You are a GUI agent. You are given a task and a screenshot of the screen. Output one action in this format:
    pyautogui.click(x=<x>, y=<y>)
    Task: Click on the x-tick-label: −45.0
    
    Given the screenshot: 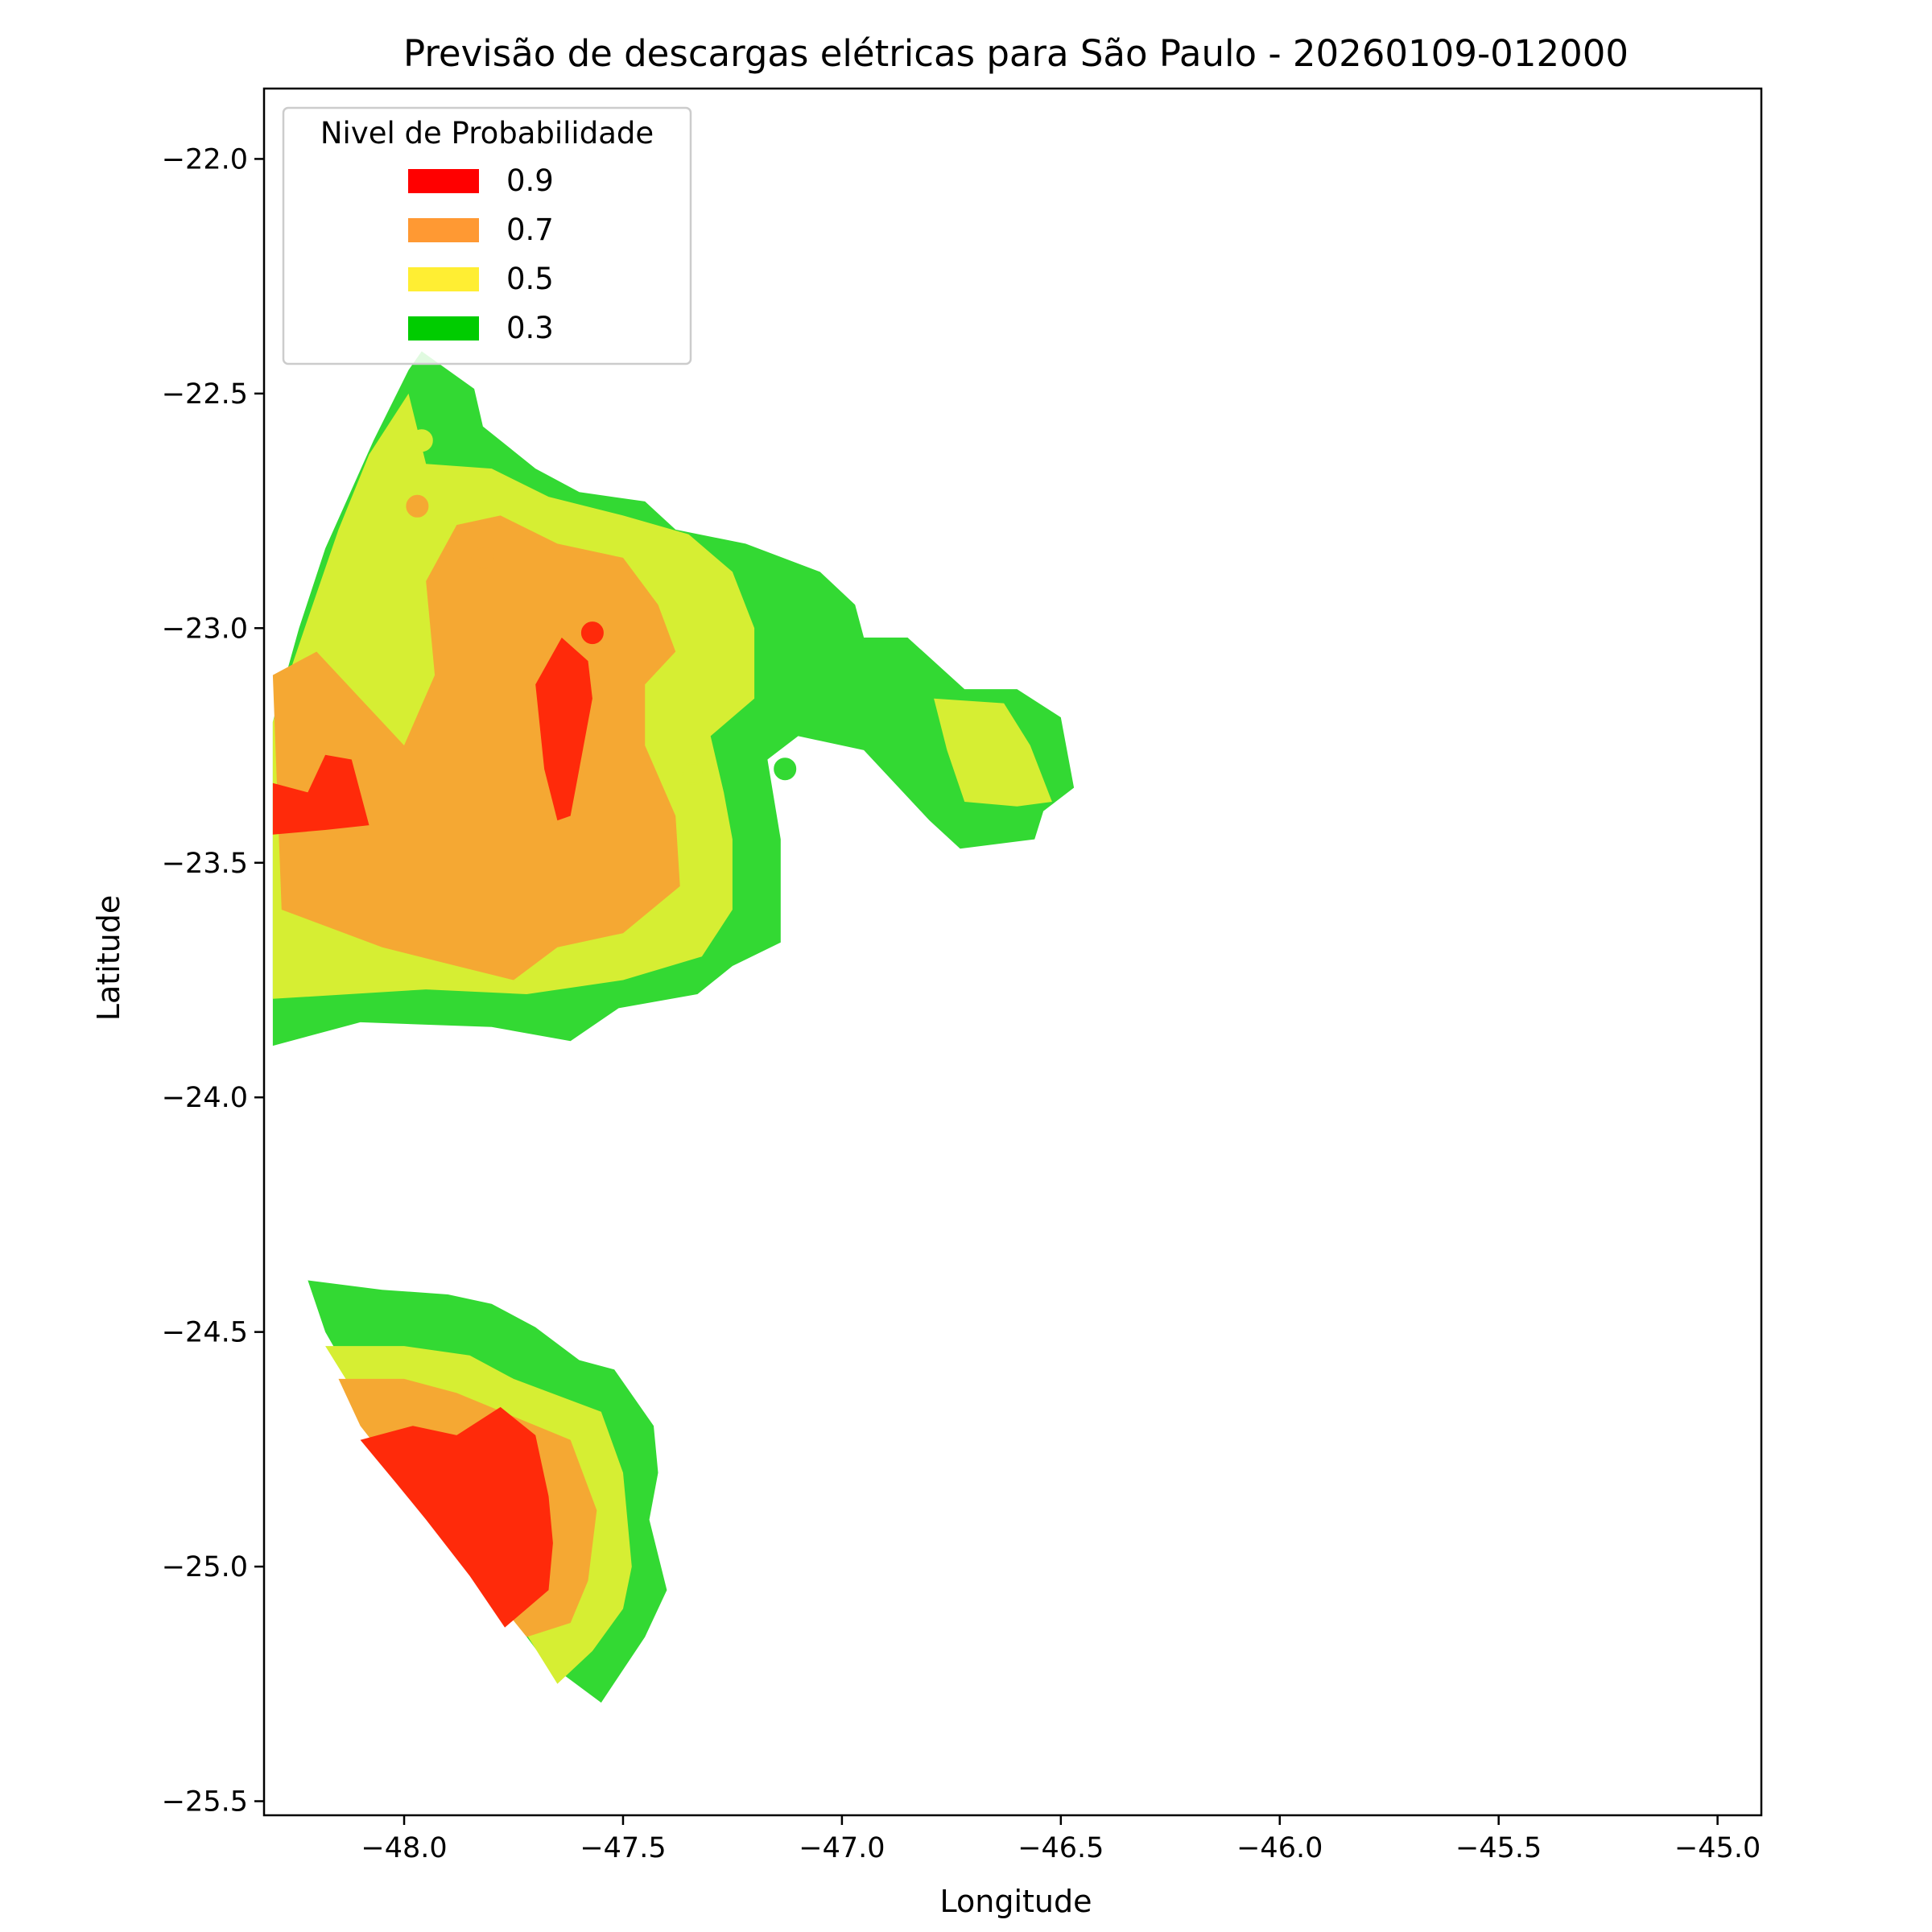 What is the action you would take?
    pyautogui.click(x=1717, y=1848)
    